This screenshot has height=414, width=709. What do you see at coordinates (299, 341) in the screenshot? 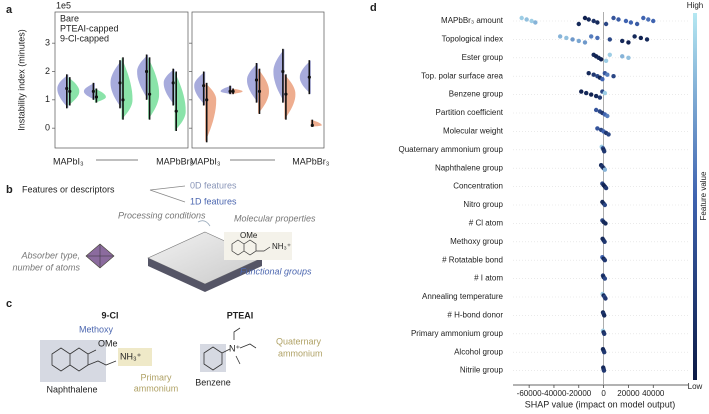
I see `quaternary-label: Quaternary` at bounding box center [299, 341].